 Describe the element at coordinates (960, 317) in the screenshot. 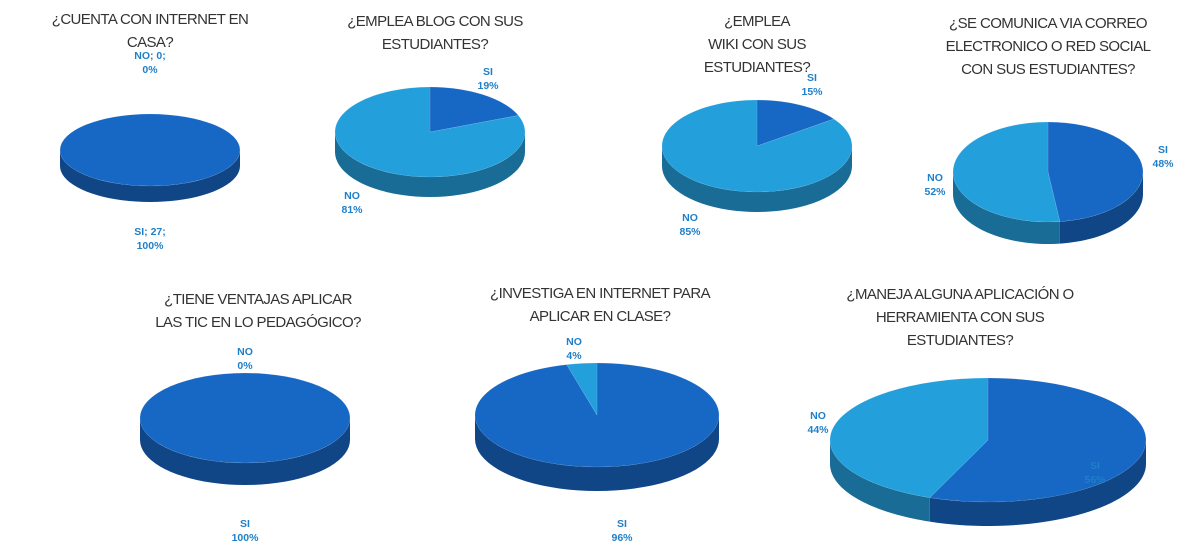

I see `chart-title: HERRAMIENTA CON SUS` at that location.